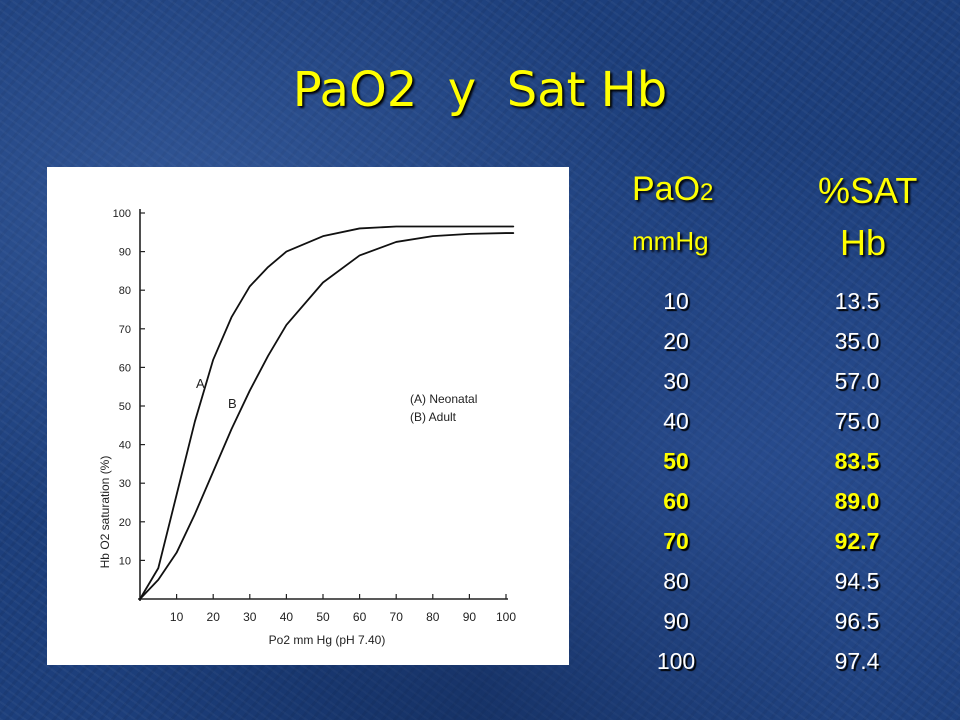 This screenshot has height=720, width=960. Describe the element at coordinates (857, 581) in the screenshot. I see `sat-value: 94.5` at that location.